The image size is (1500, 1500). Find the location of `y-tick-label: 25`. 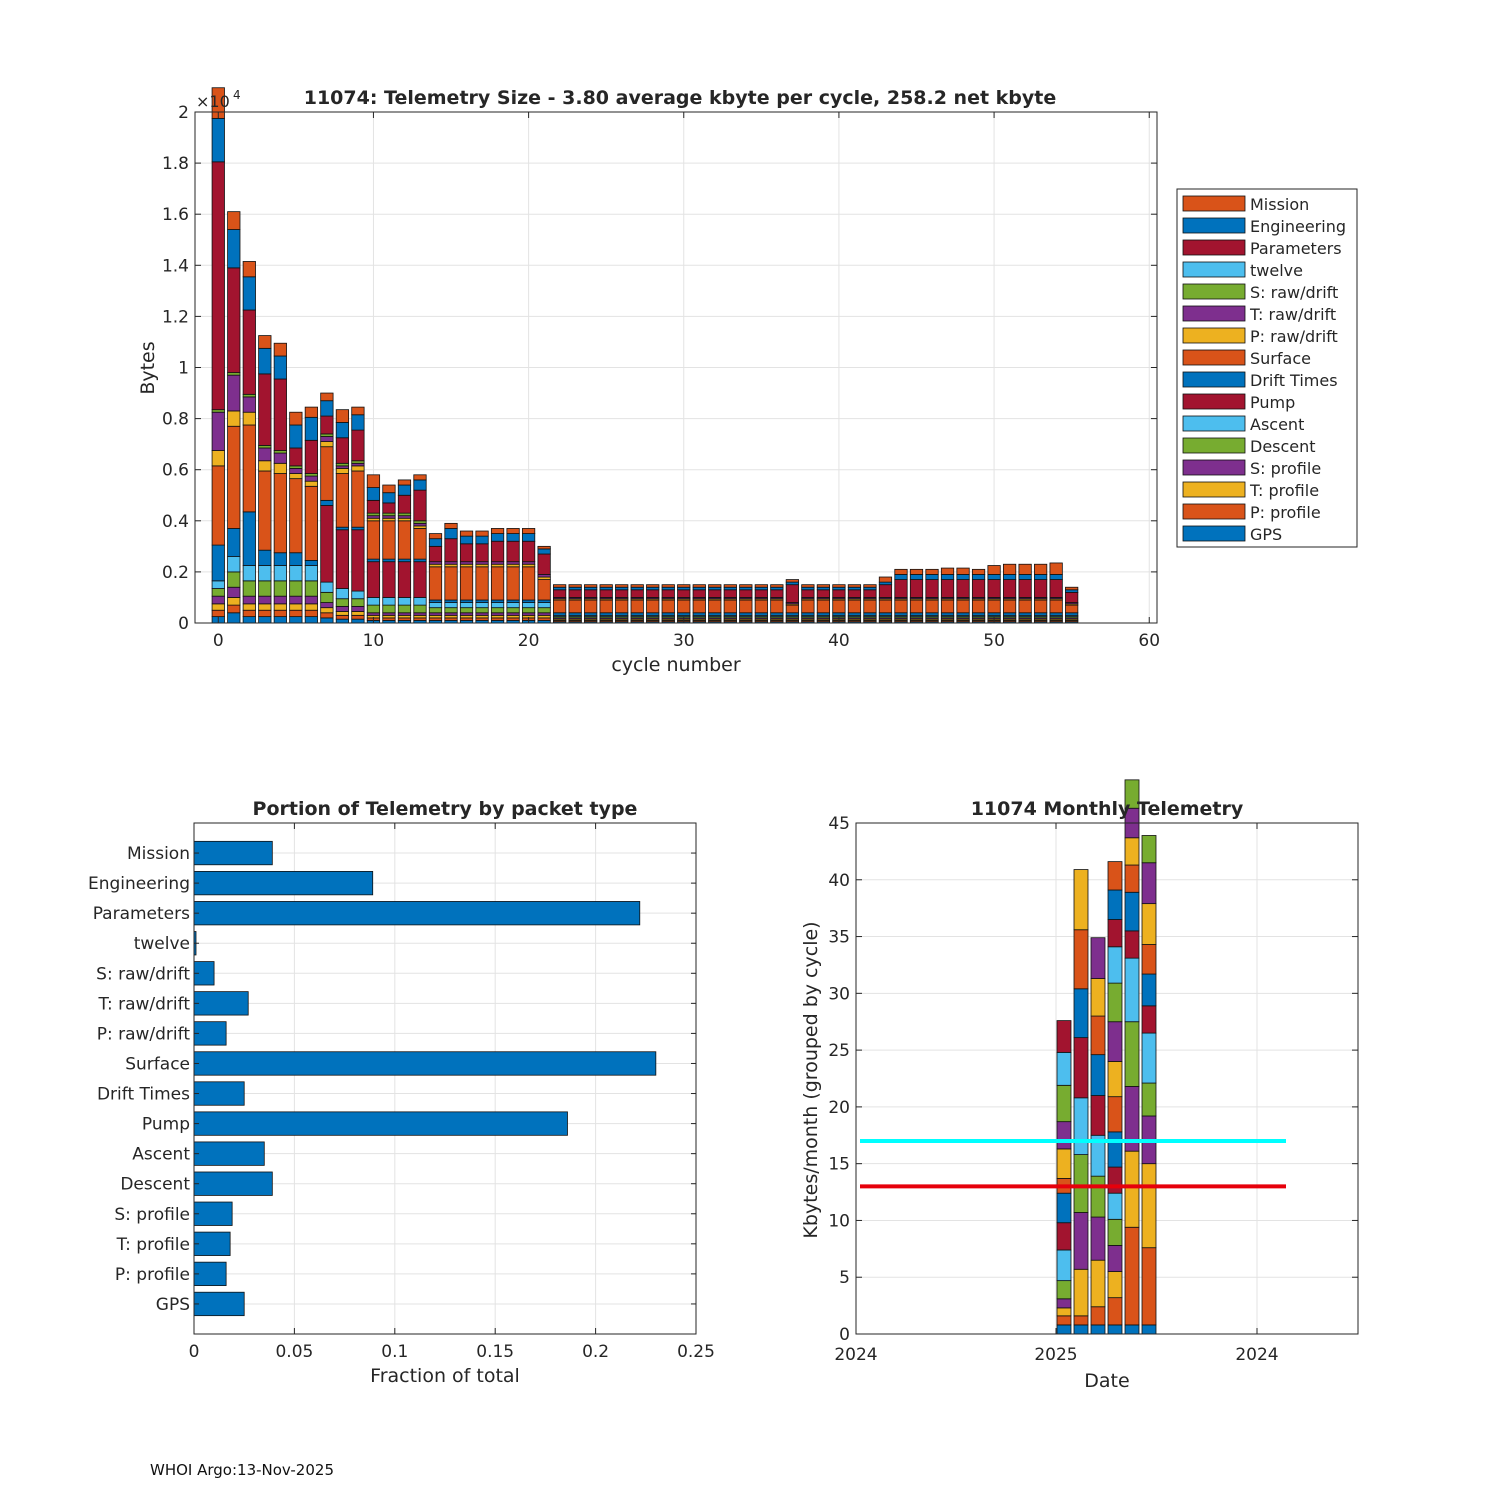

y-tick-label: 25 is located at coordinates (839, 1051).